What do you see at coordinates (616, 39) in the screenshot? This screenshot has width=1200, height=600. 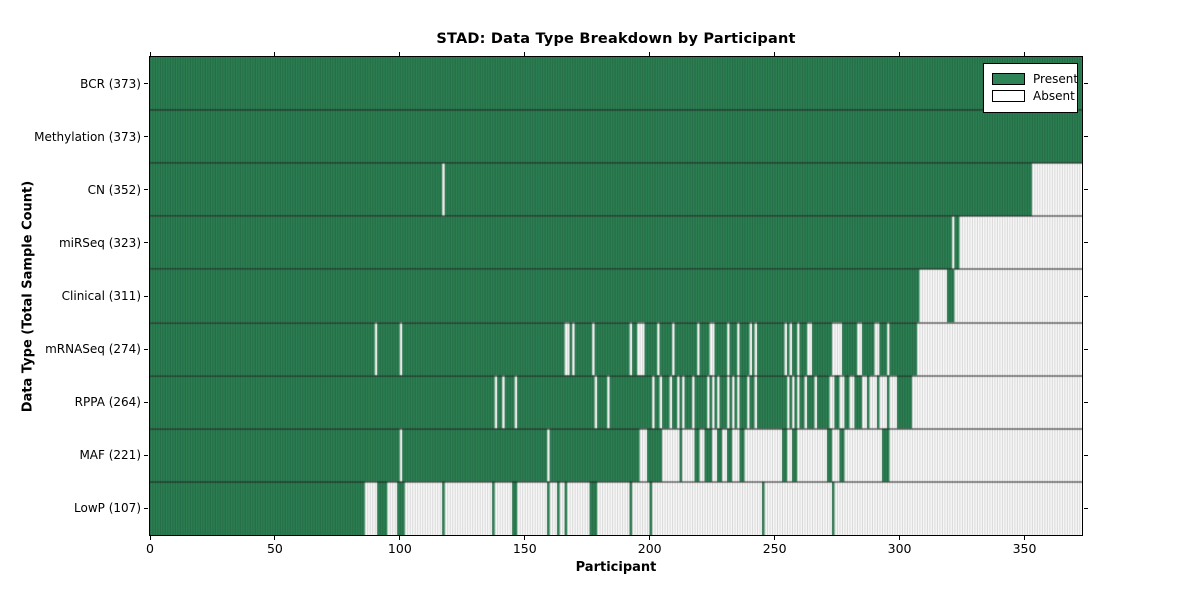 I see `chart-title: STAD: Data Type Breakdown by Participant` at bounding box center [616, 39].